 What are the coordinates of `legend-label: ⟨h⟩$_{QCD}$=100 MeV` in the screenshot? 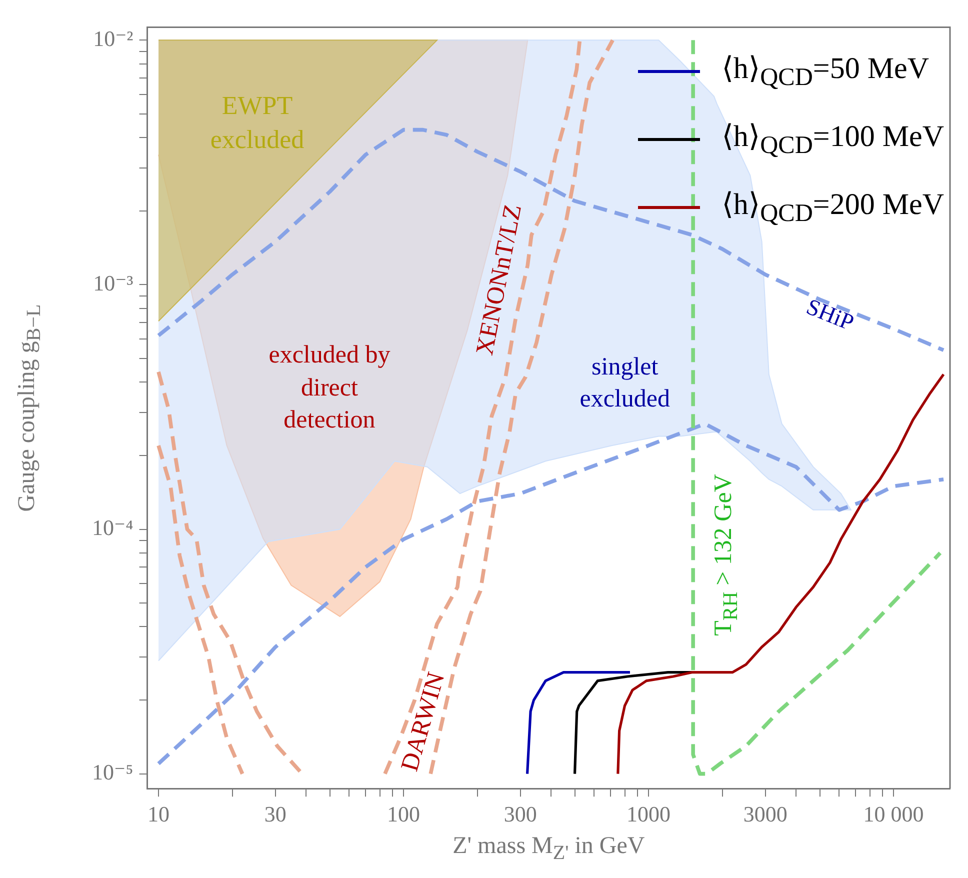 It's located at (833, 139).